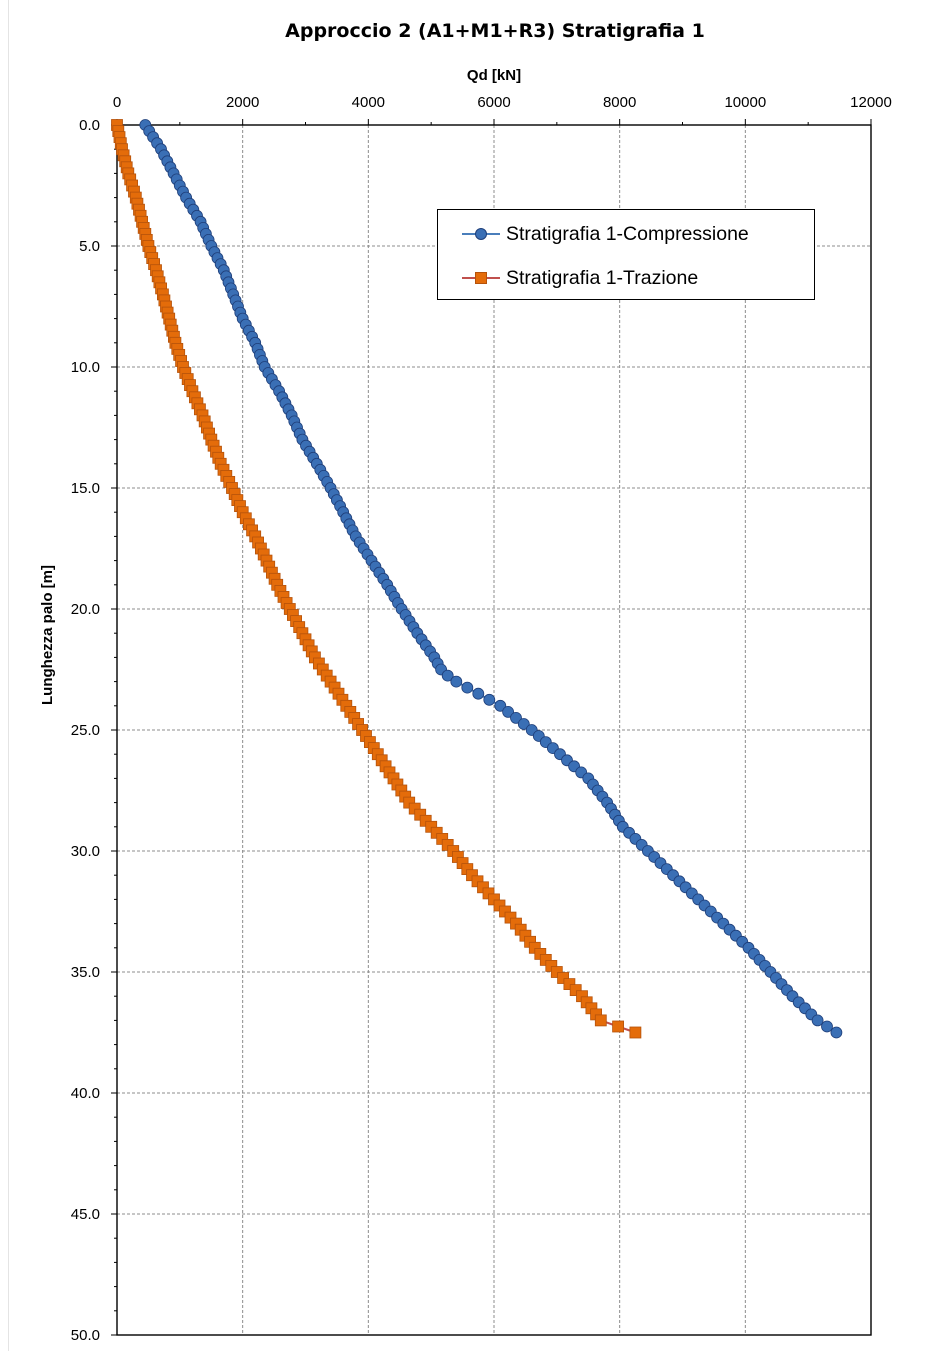  Describe the element at coordinates (745, 102) in the screenshot. I see `x-tick-label: 10000` at that location.